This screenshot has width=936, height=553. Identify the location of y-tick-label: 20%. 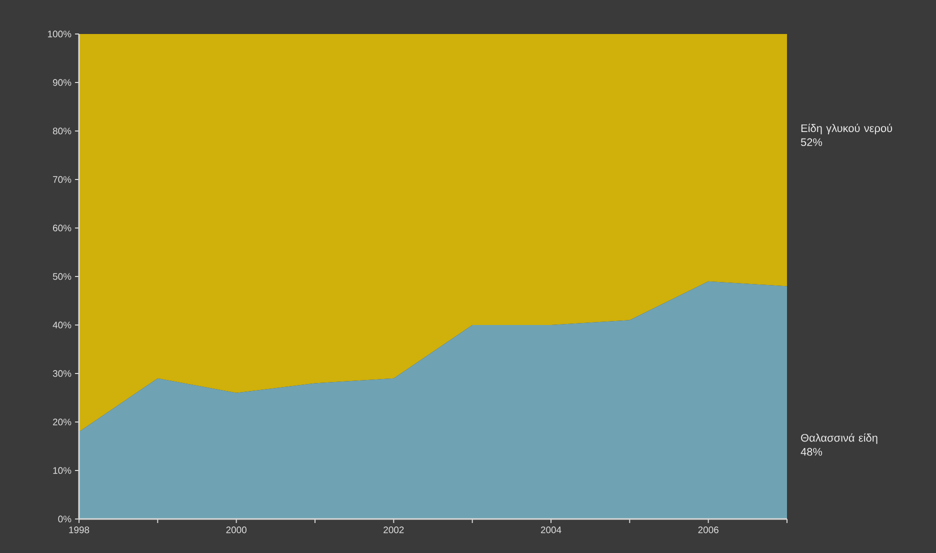
(62, 422).